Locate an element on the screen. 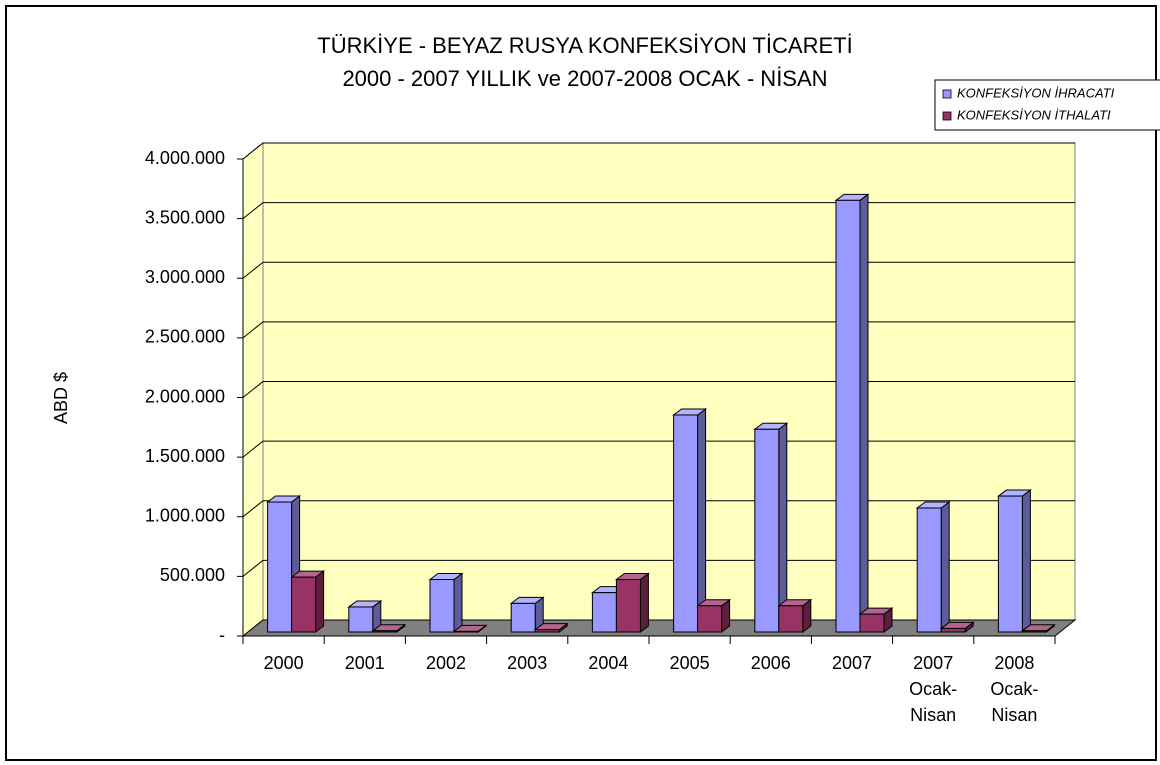 The width and height of the screenshot is (1160, 765). y-axis-label: ABD $ is located at coordinates (61, 398).